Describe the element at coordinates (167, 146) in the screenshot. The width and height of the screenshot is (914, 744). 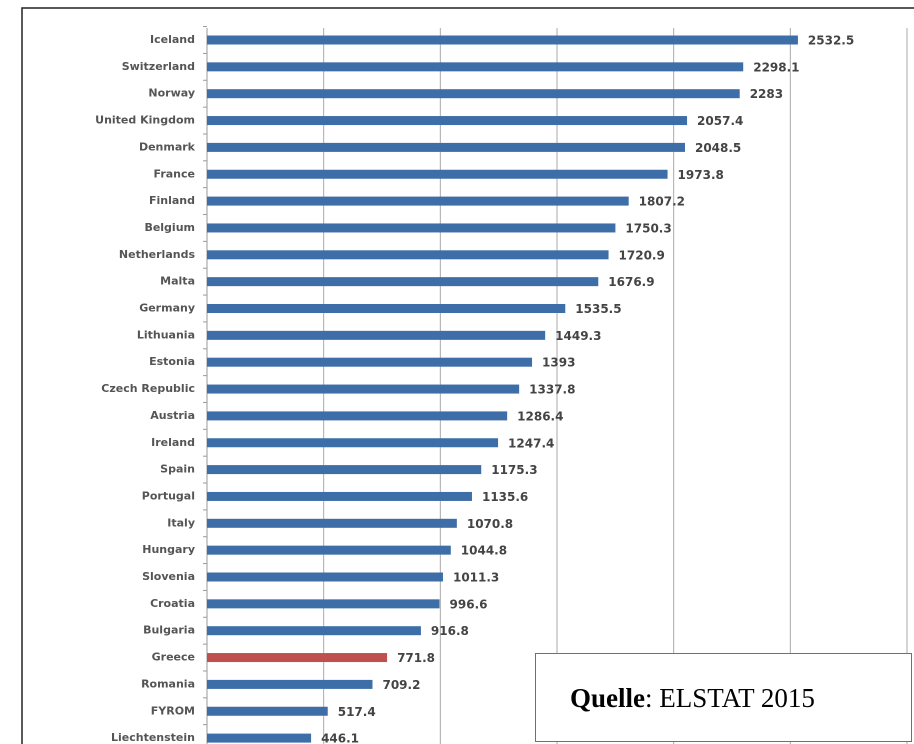
I see `y-tick-label: Denmark` at that location.